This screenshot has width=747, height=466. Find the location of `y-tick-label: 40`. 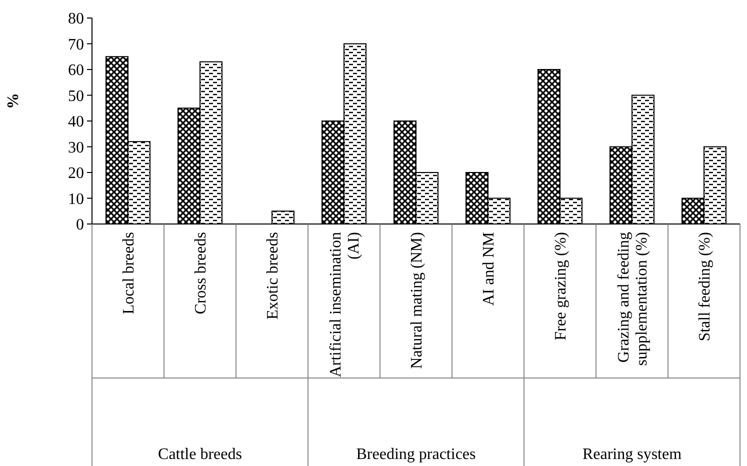

y-tick-label: 40 is located at coordinates (76, 122).